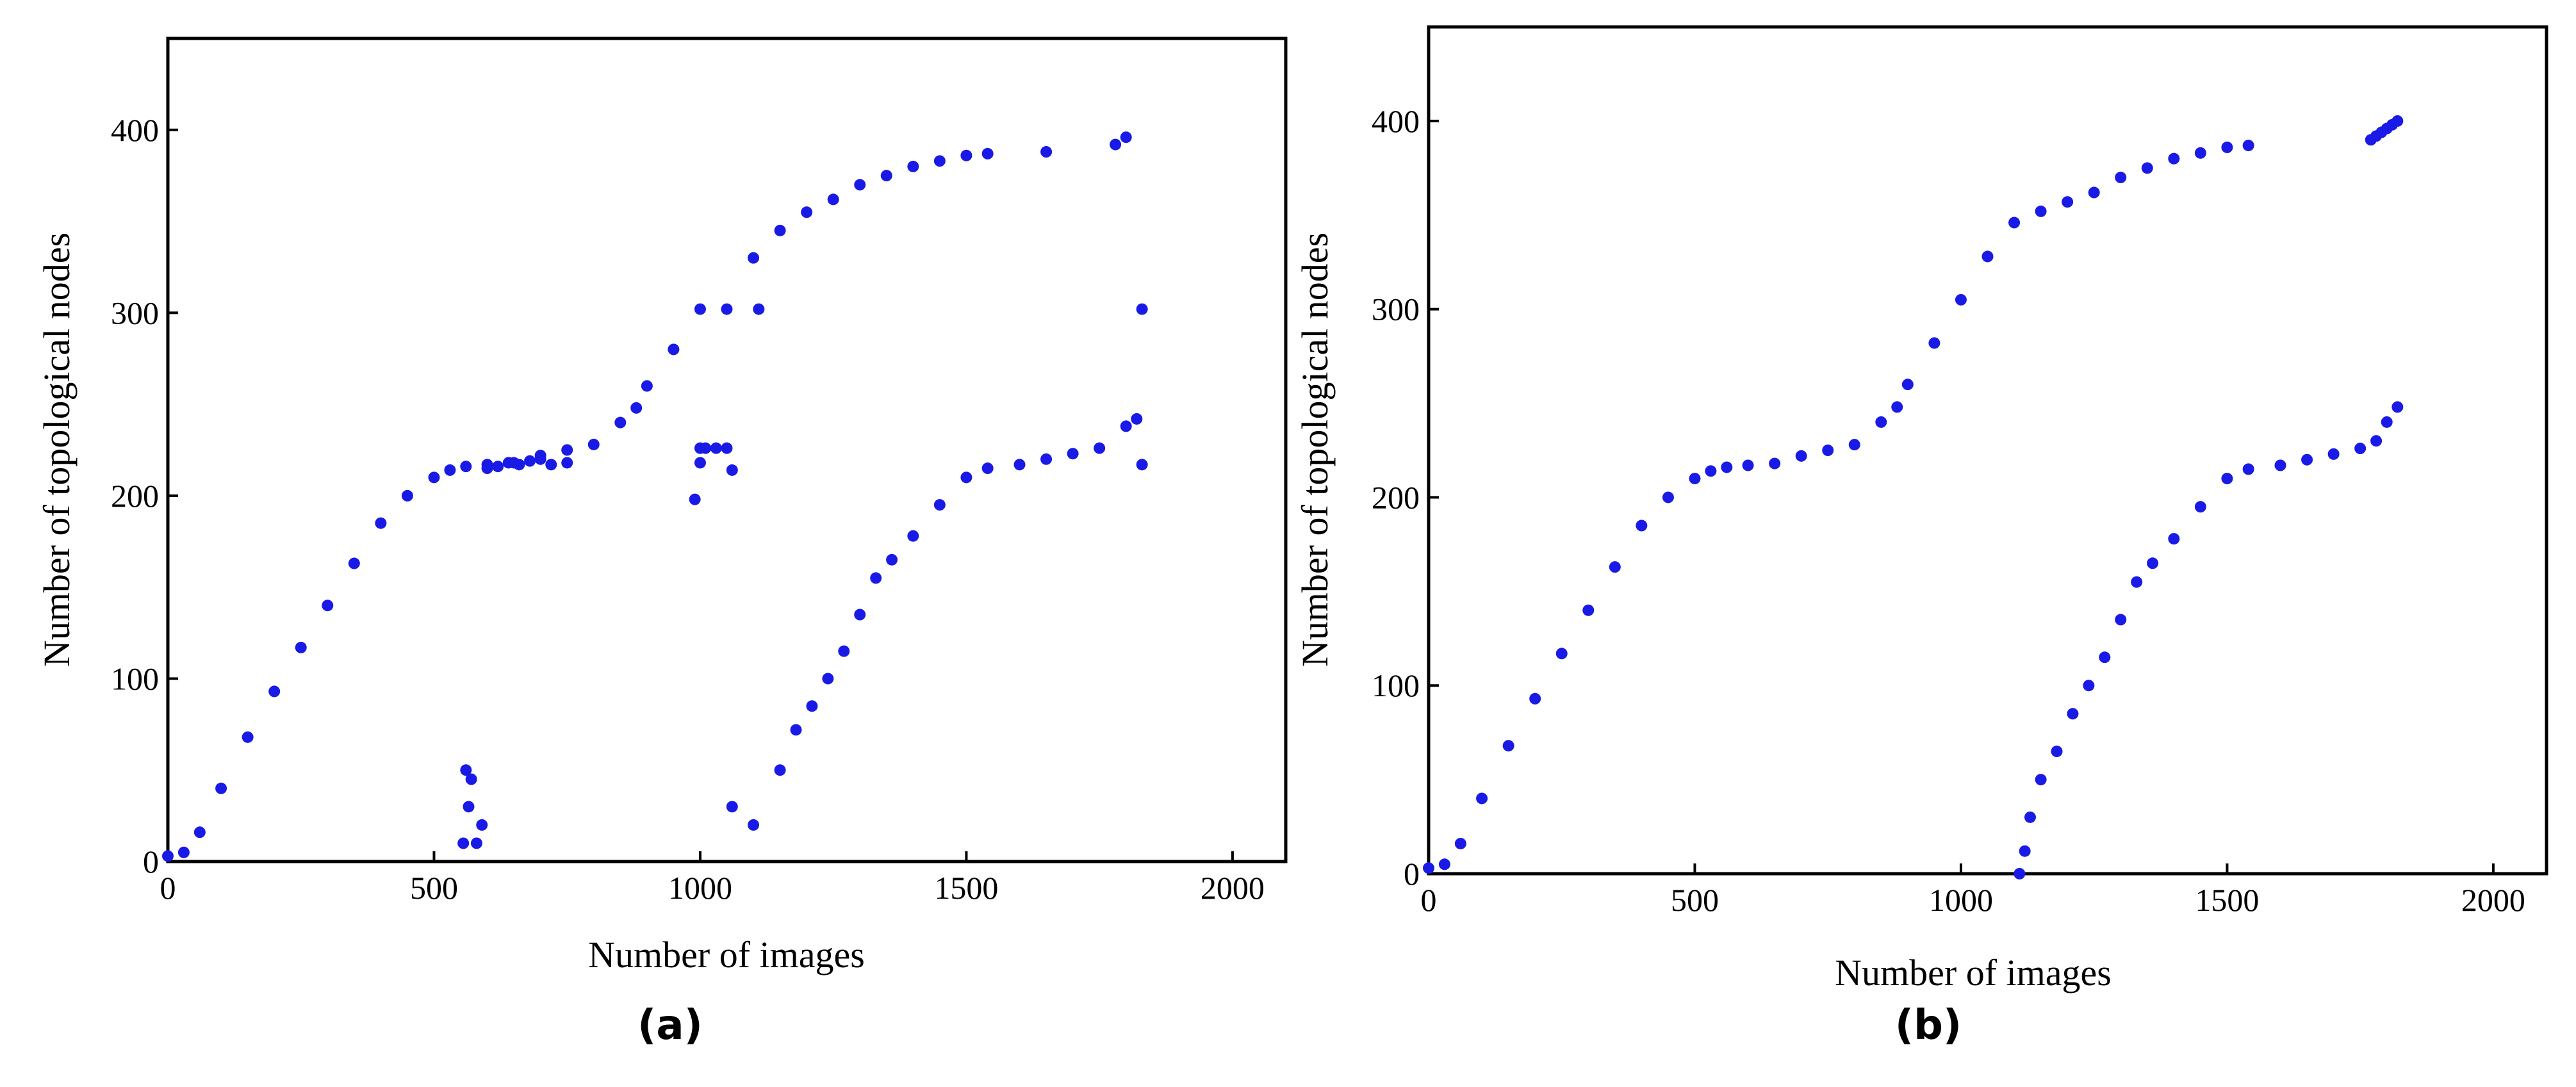 The height and width of the screenshot is (1087, 2576). I want to click on panel-a-x-tick-label: 1000, so click(700, 888).